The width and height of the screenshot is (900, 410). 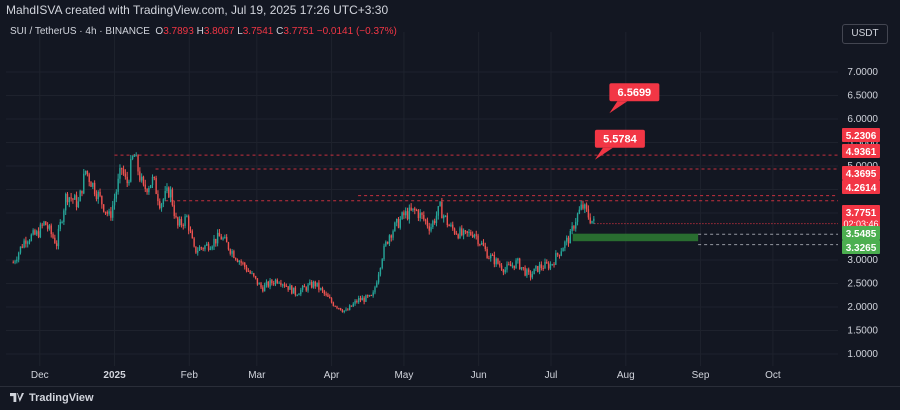 I want to click on y-tick-label: 2.5000, so click(x=862, y=284).